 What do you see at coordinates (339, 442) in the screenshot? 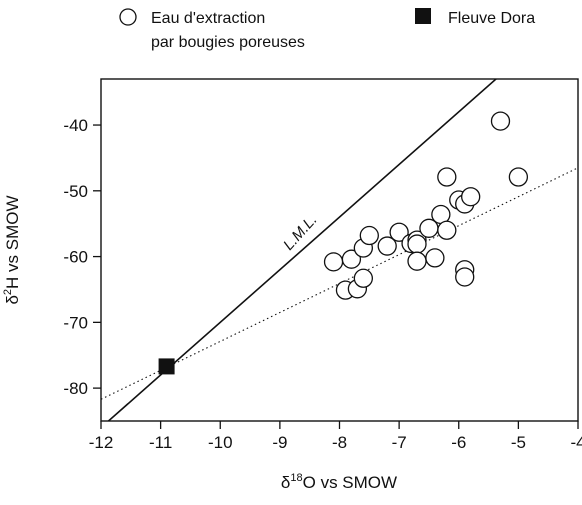
I see `x-tick-label: -8` at bounding box center [339, 442].